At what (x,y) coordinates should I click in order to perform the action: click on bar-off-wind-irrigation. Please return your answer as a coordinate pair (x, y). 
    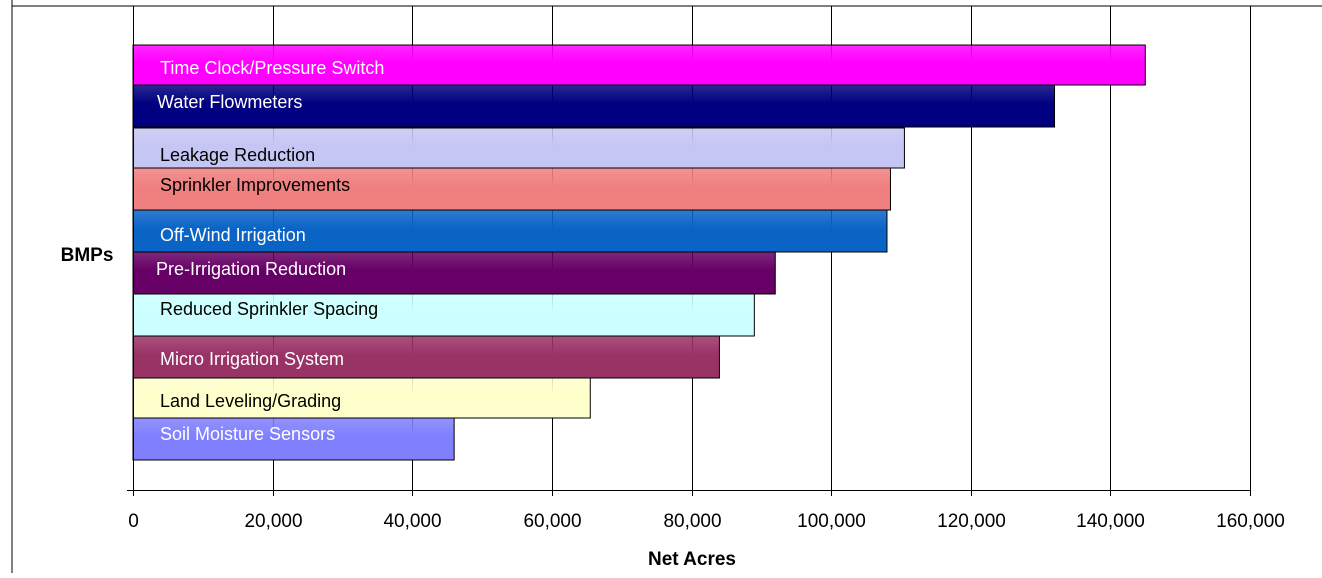
    Looking at the image, I should click on (510, 231).